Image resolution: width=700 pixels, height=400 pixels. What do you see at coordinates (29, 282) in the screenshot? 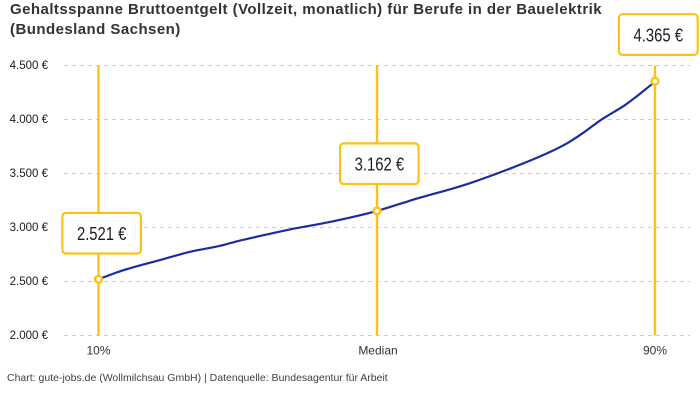
I see `svg-text: 2.500 €` at bounding box center [29, 282].